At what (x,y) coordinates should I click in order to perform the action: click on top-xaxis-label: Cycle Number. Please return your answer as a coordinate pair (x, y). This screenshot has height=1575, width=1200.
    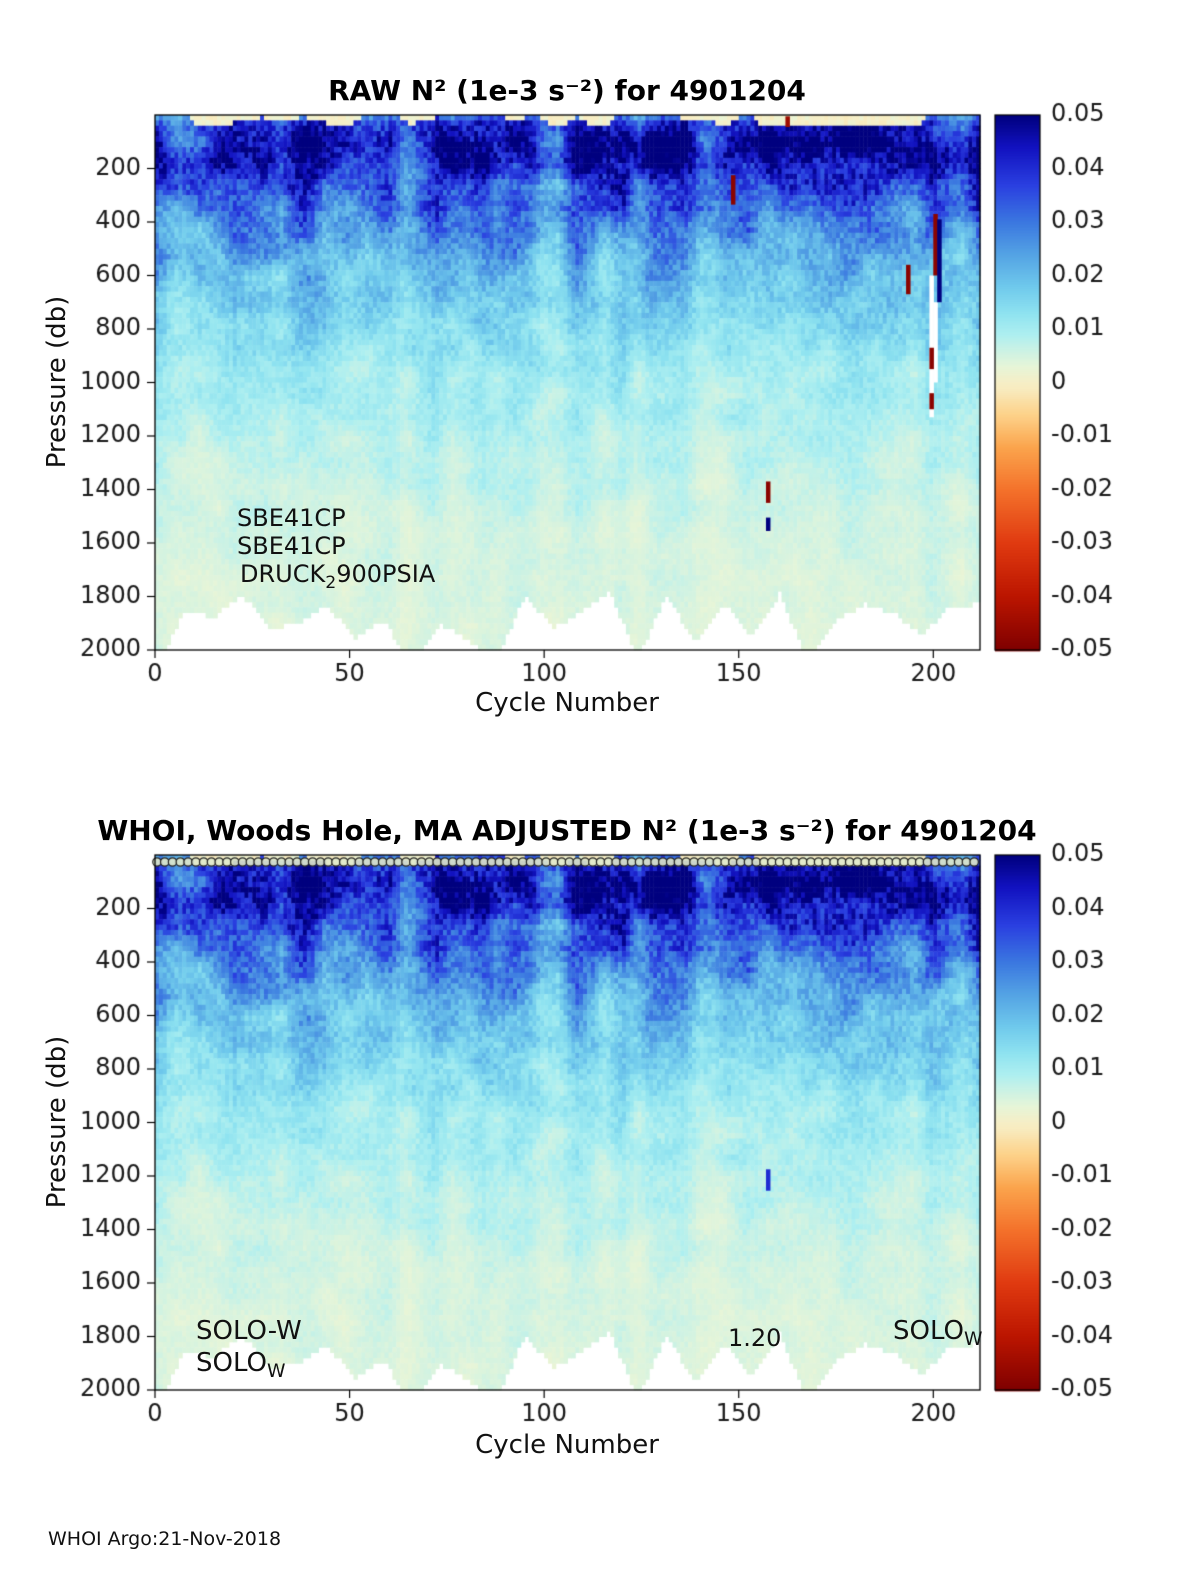
    Looking at the image, I should click on (567, 703).